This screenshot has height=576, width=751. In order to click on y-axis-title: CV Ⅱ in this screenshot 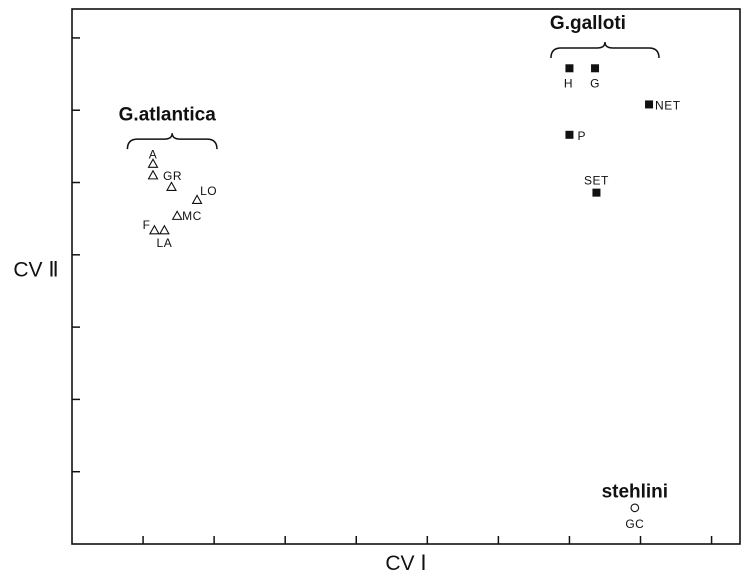, I will do `click(35, 269)`.